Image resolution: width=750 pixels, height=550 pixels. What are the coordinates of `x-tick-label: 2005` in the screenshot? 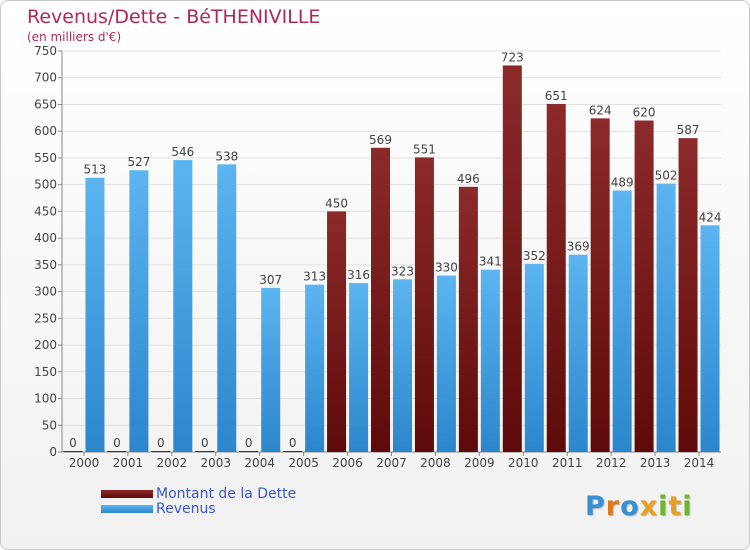 It's located at (303, 463).